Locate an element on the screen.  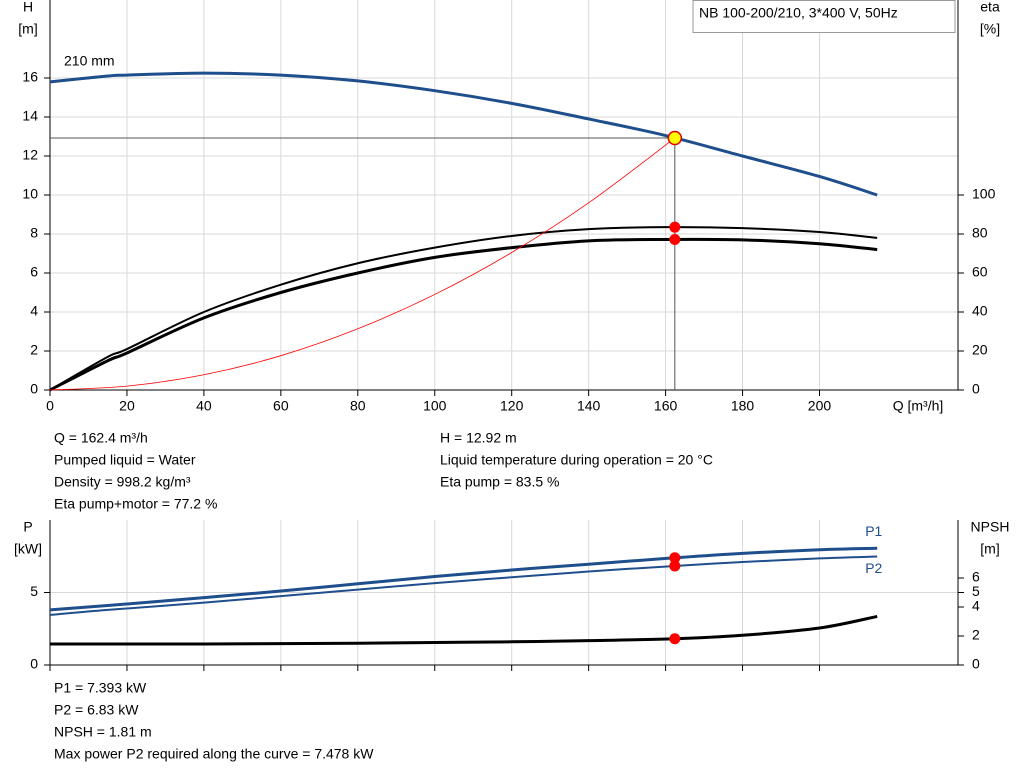
y-axis-unit: [m] is located at coordinates (27, 29).